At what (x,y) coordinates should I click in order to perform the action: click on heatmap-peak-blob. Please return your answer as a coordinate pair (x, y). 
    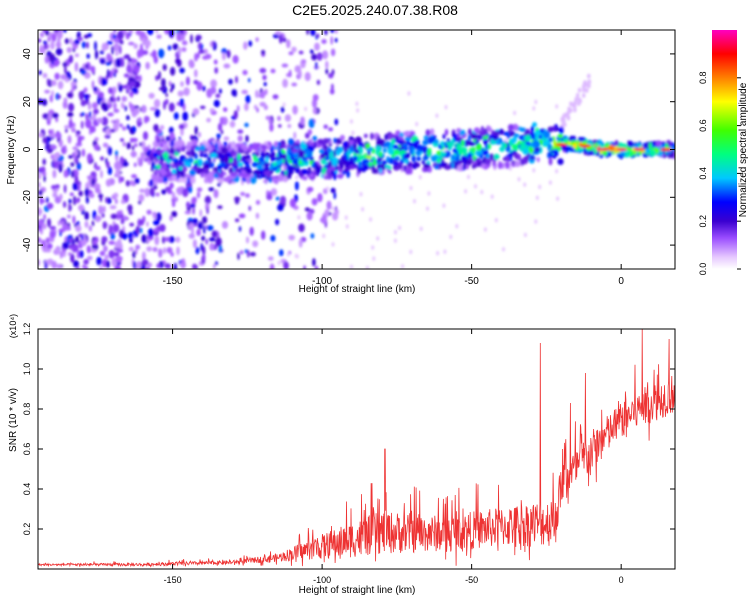
    Looking at the image, I should click on (621, 149).